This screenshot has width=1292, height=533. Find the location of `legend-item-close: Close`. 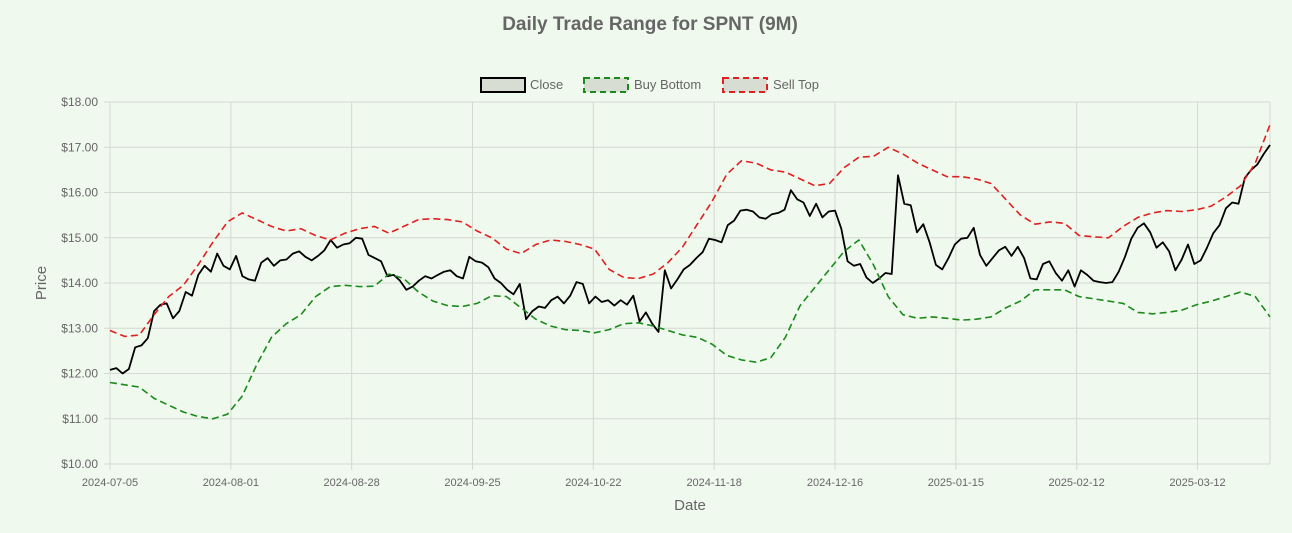

legend-item-close: Close is located at coordinates (521, 85).